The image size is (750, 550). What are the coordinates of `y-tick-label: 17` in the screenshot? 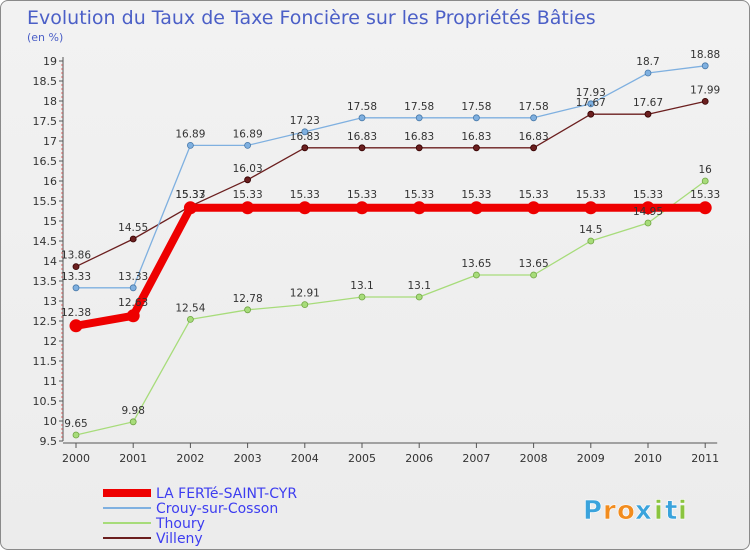 It's located at (50, 141).